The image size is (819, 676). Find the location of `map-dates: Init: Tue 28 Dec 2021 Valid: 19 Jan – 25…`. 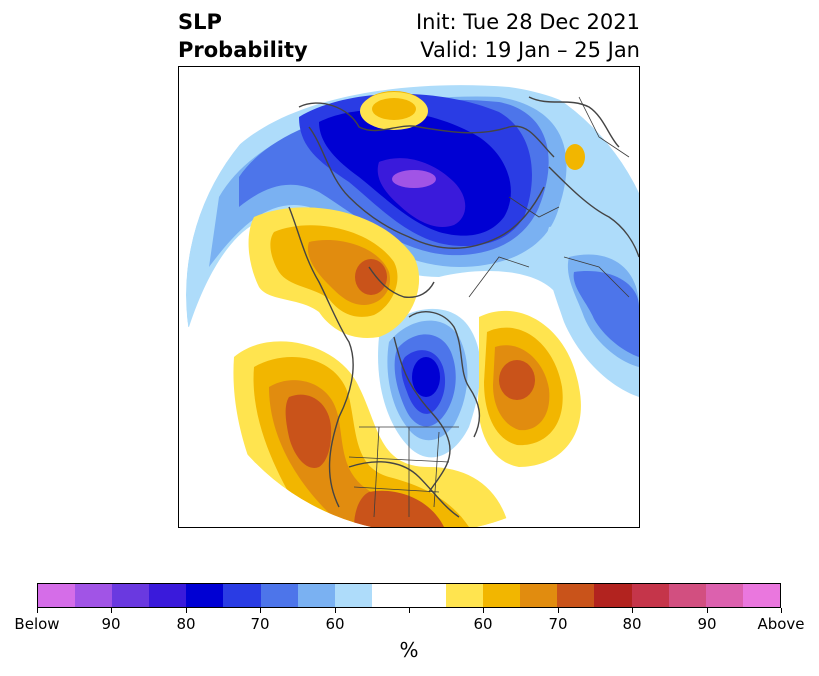

map-dates: Init: Tue 28 Dec 2021 Valid: 19 Jan – 25… is located at coordinates (528, 36).